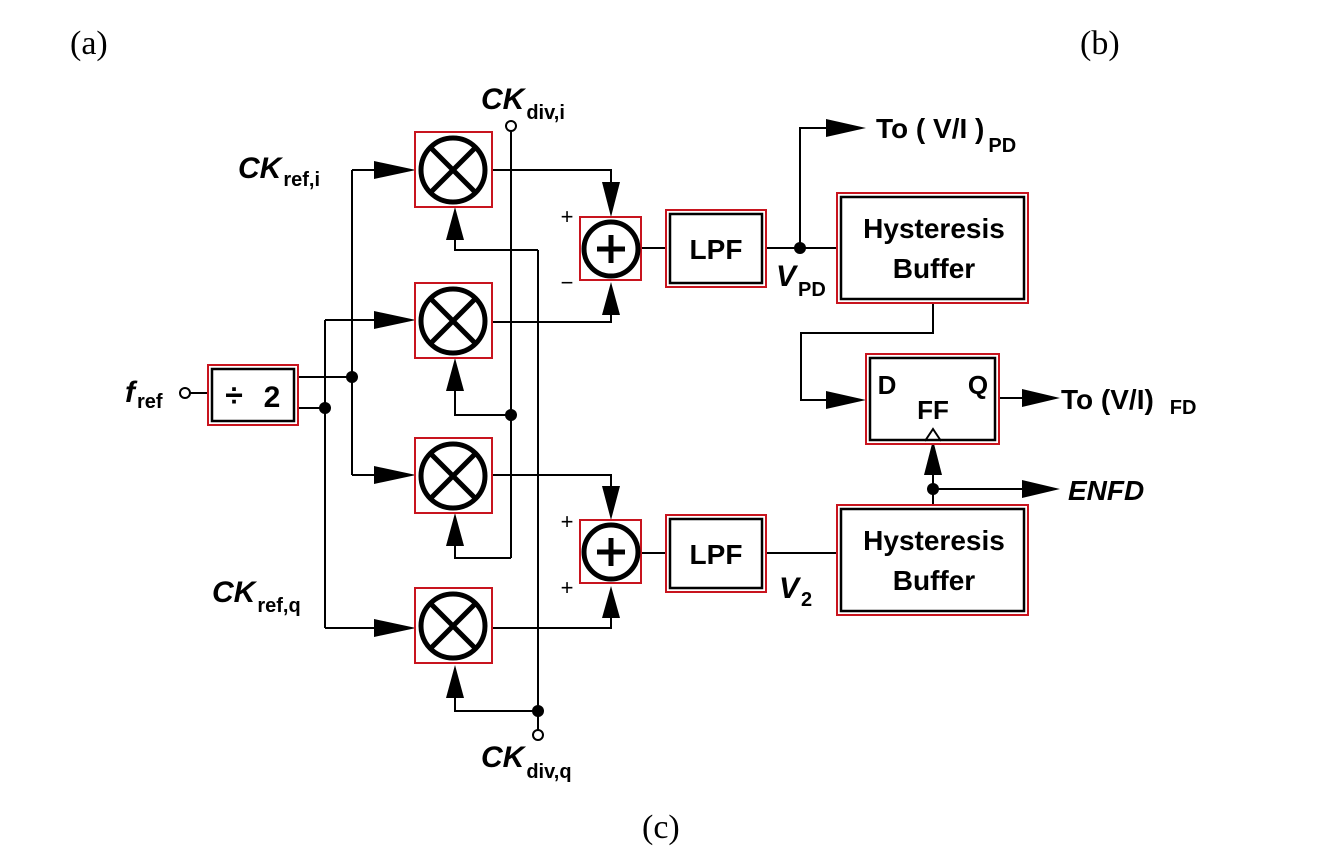 The width and height of the screenshot is (1328, 868). What do you see at coordinates (978, 385) in the screenshot?
I see `ff-q-label: Q` at bounding box center [978, 385].